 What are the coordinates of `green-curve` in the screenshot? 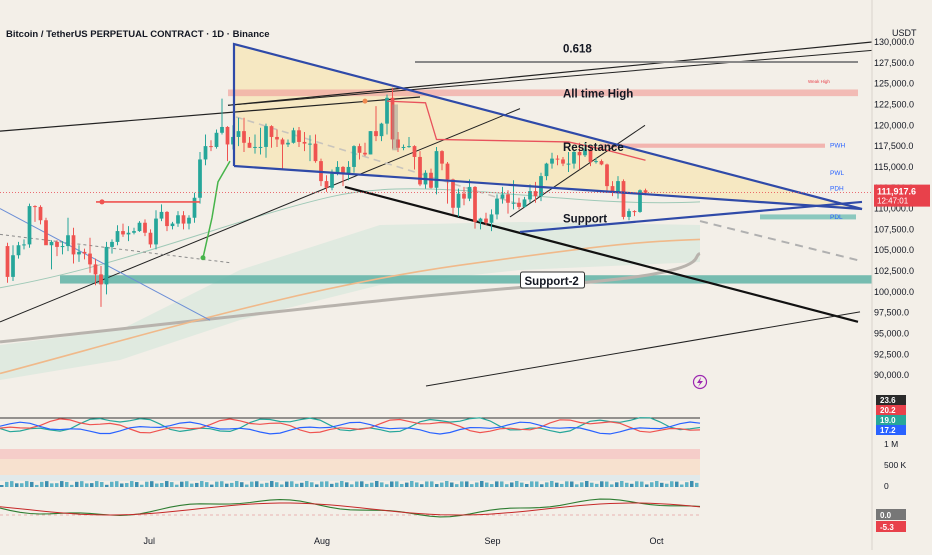 It's located at (216, 209).